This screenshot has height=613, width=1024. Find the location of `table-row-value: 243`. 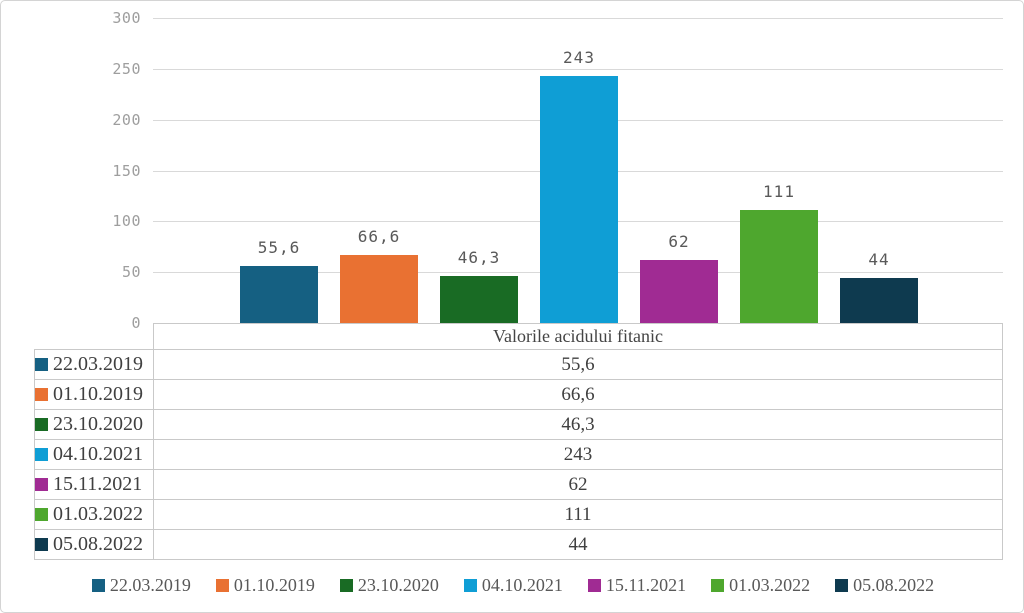

table-row-value: 243 is located at coordinates (578, 454).